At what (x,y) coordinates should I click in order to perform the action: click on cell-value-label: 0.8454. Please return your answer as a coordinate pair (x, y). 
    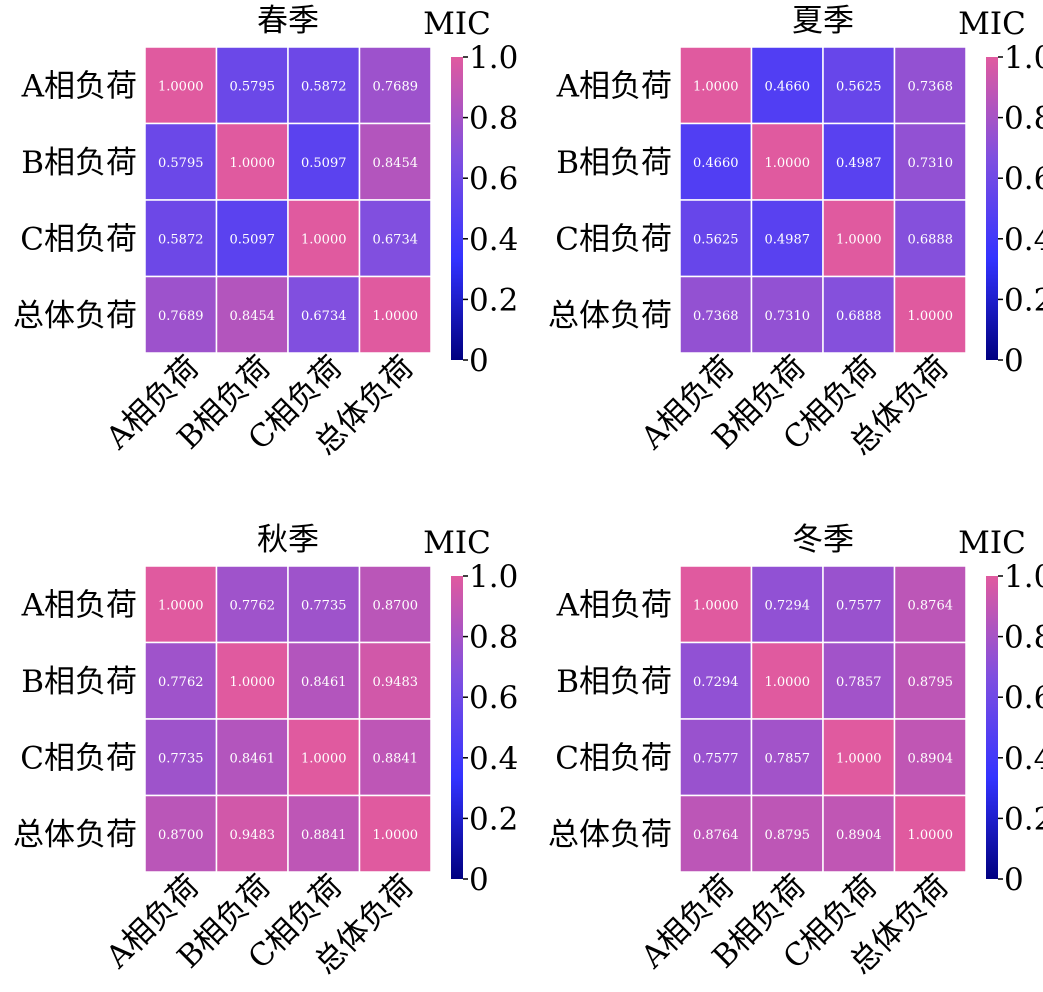
    Looking at the image, I should click on (253, 316).